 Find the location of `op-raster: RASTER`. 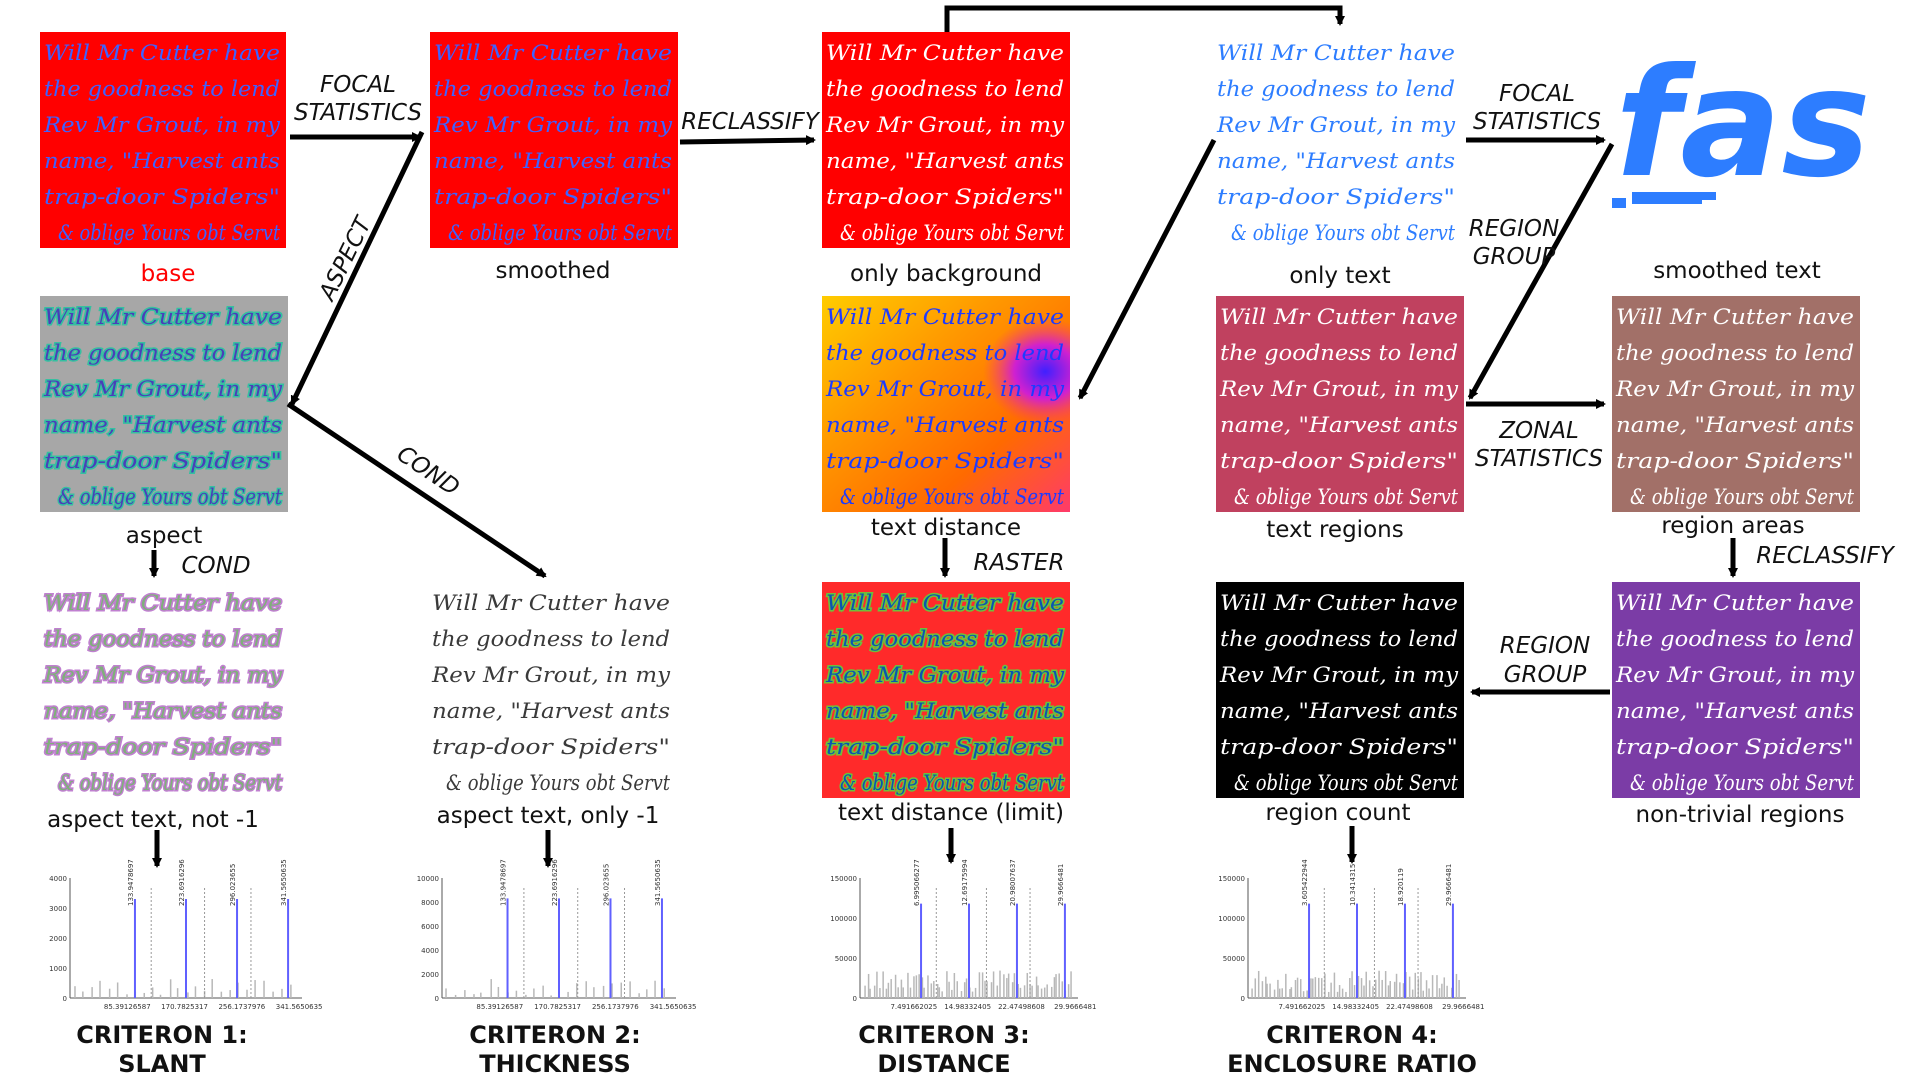

op-raster: RASTER is located at coordinates (1019, 563).